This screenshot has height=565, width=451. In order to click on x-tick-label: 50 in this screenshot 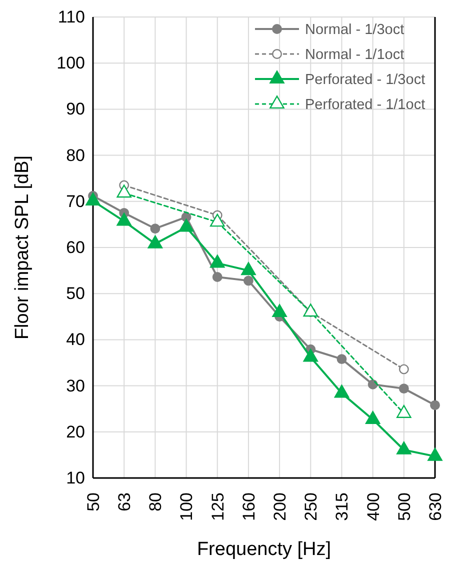, I will do `click(93, 502)`.